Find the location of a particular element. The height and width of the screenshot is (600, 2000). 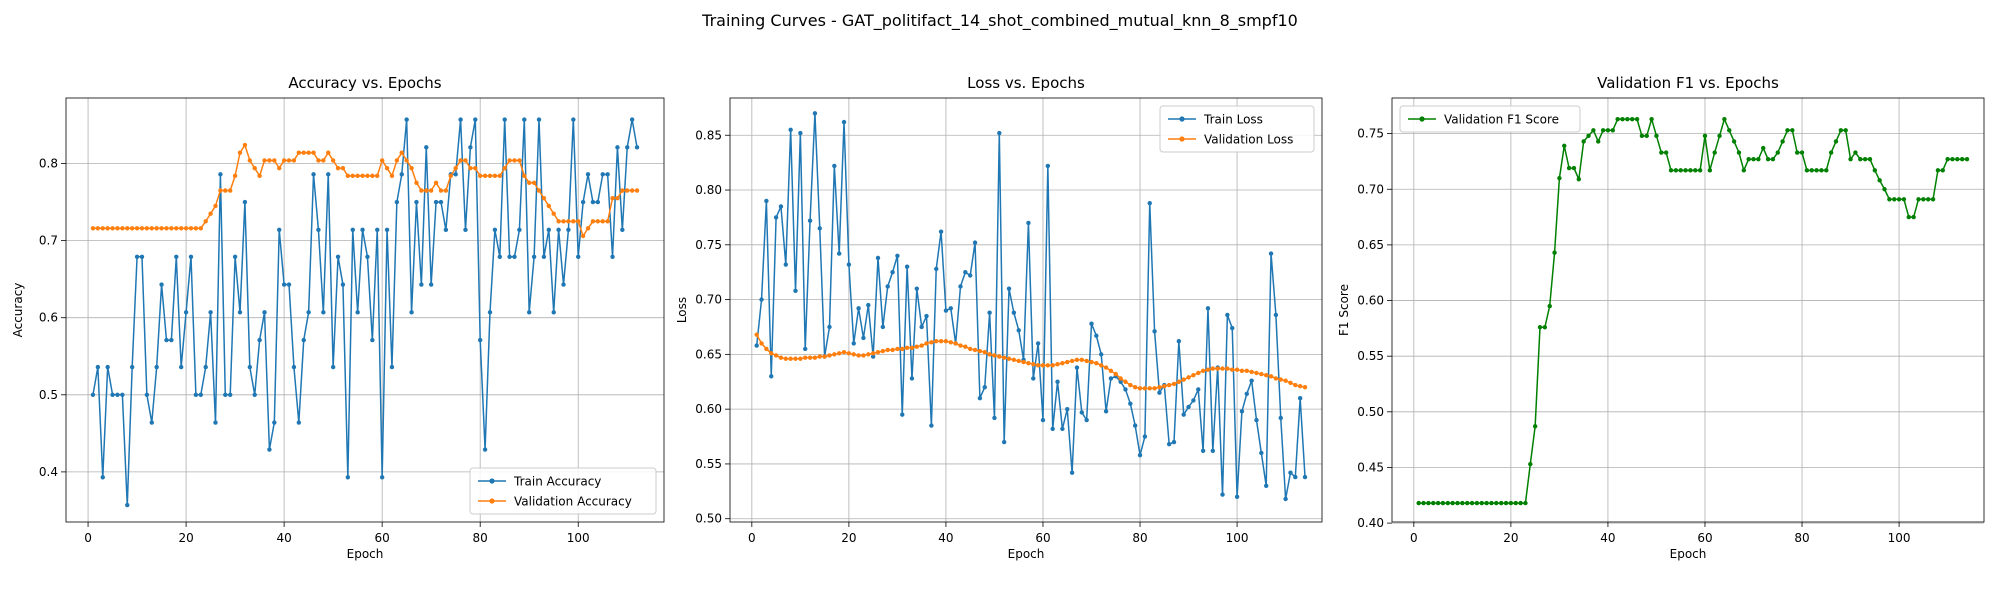

y-tick-label: 0.40 is located at coordinates (1370, 523).